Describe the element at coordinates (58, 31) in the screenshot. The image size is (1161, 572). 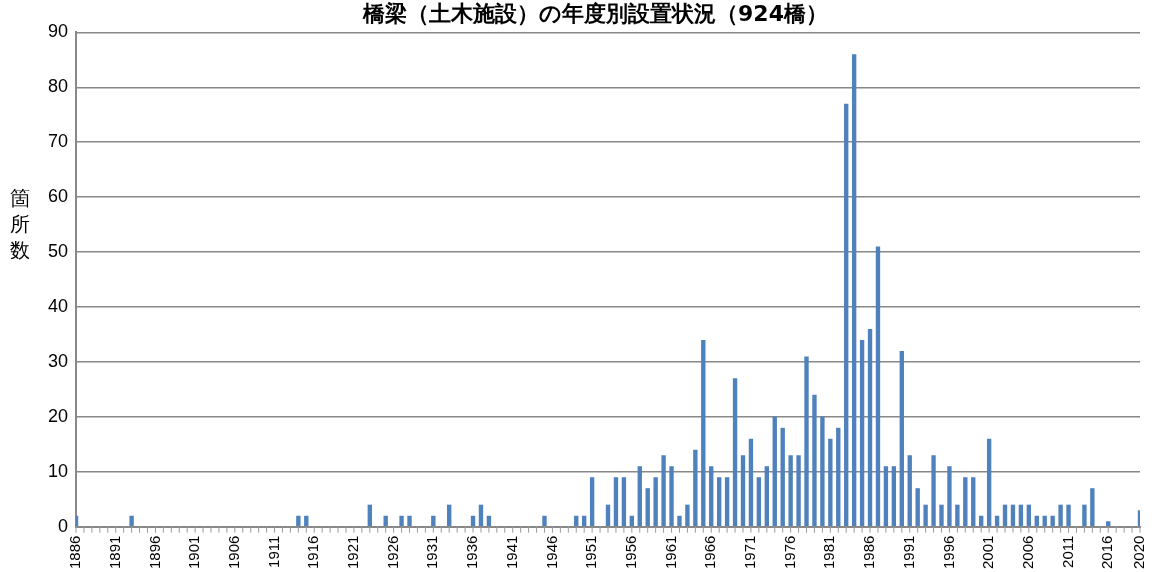
I see `y-tick-label: 90` at that location.